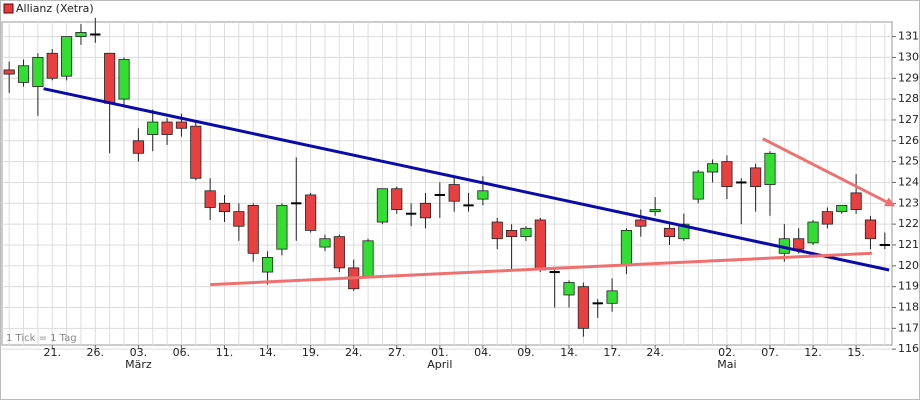 The height and width of the screenshot is (400, 920). What do you see at coordinates (908, 286) in the screenshot?
I see `y-tick-label: 119` at bounding box center [908, 286].